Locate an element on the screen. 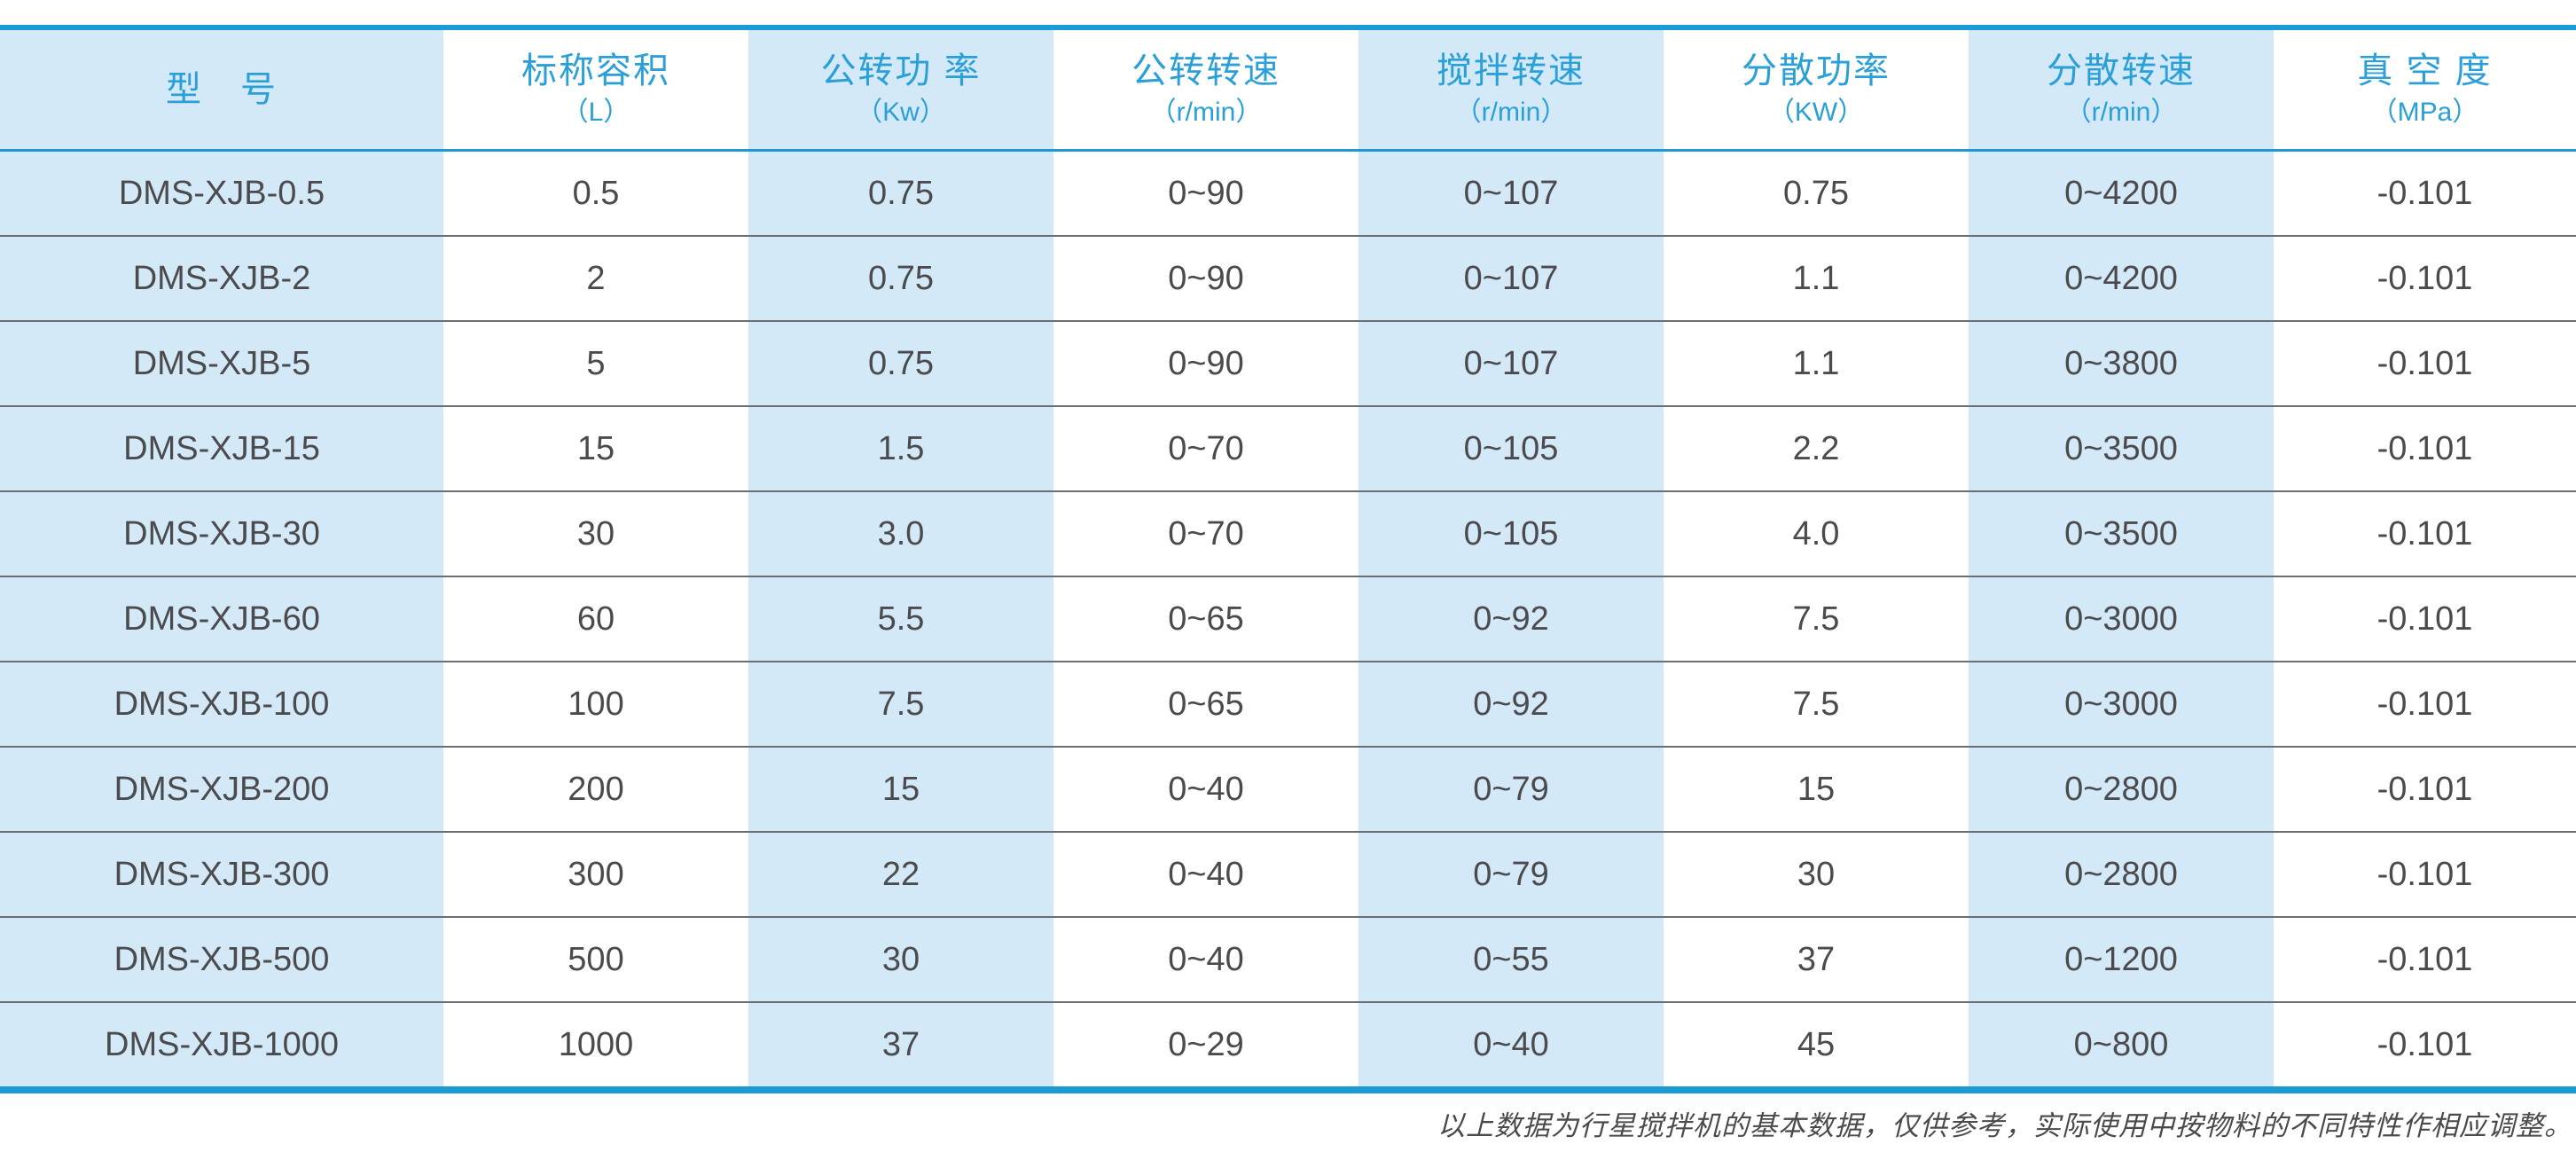  table-row: DMS-XJB-100 100 7.5 0~65 0~92 7.5 0~3000 -0.101 is located at coordinates (1288, 705).